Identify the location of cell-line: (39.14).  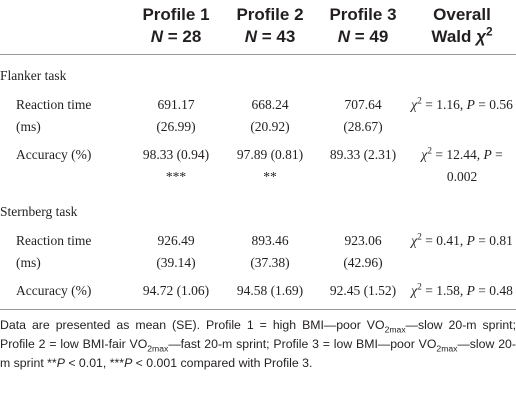
(176, 262).